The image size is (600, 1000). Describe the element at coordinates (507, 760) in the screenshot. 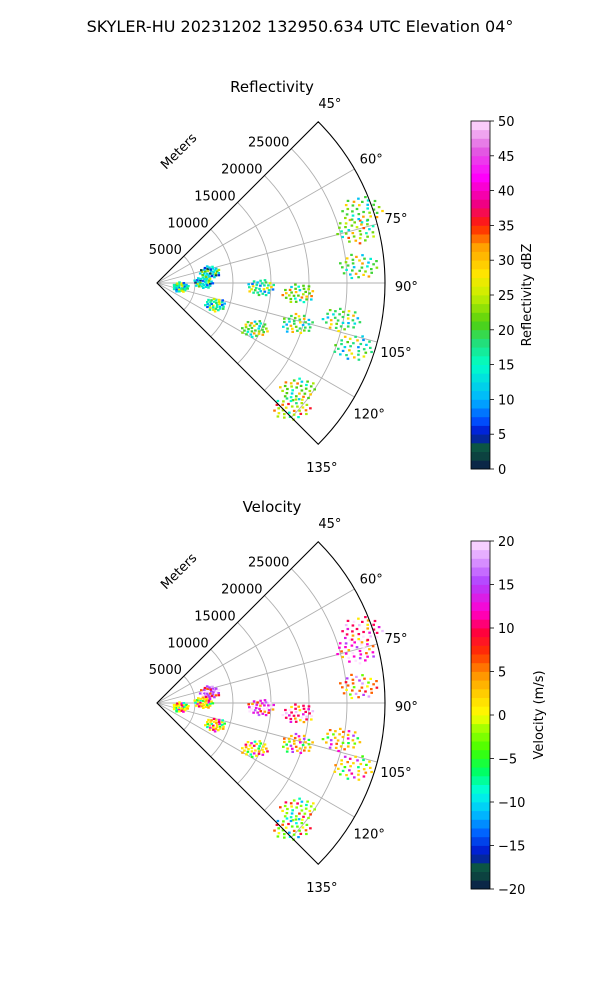

I see `colorbar-tick-label: −5` at that location.